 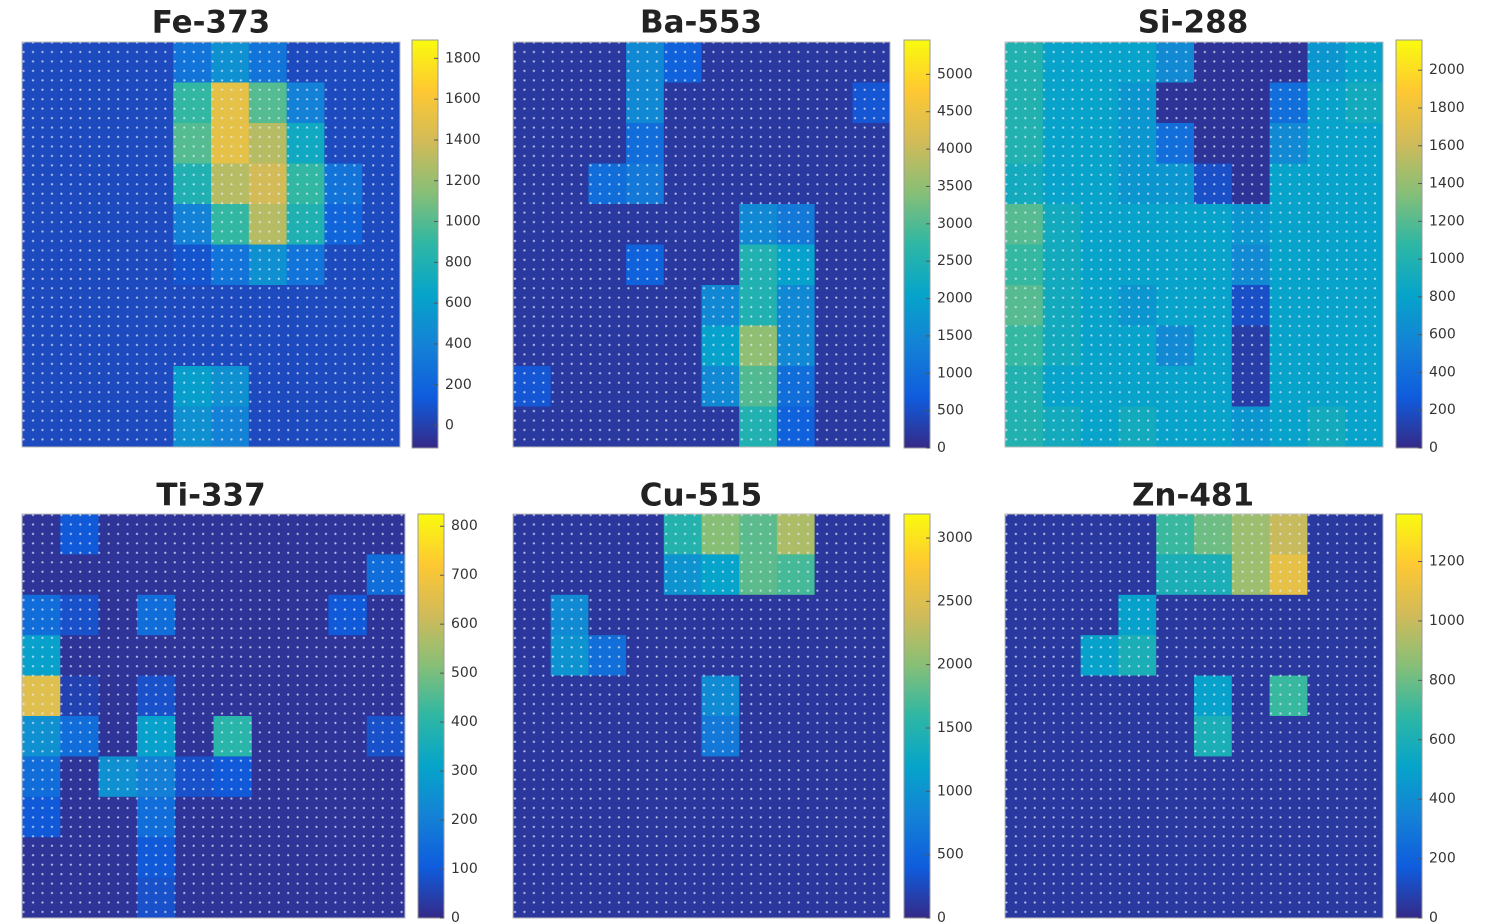 I want to click on panel: Zn-481 0 200 400 600 800 1000 1200, so click(x=1234, y=701).